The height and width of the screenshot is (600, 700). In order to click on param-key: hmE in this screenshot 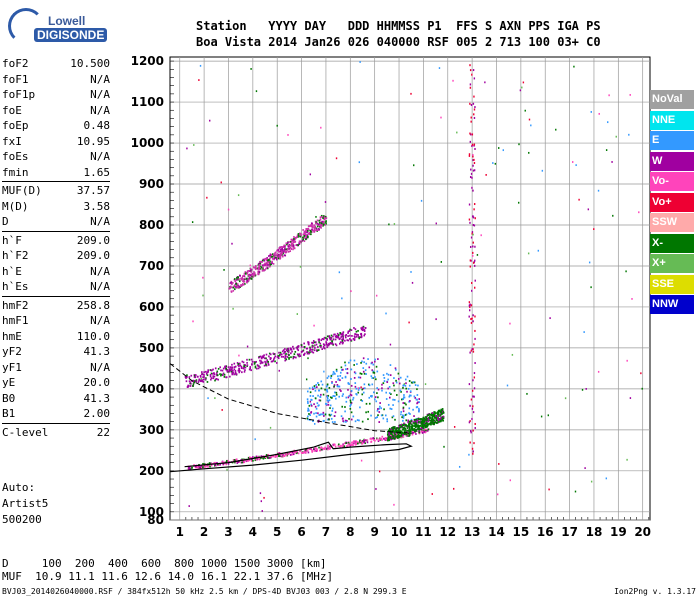, I will do `click(12, 336)`.